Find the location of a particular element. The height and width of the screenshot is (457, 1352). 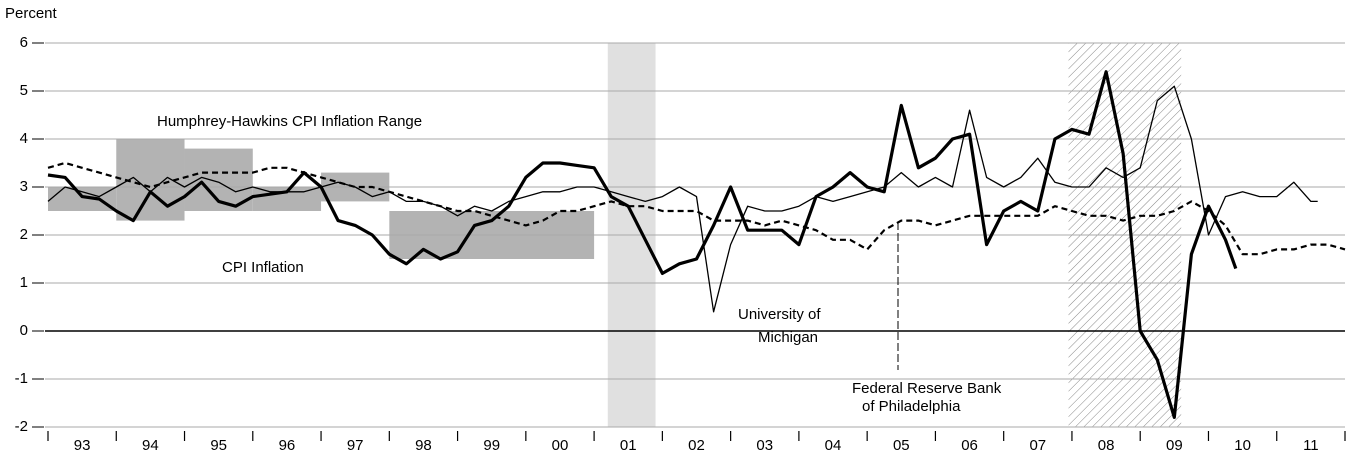

x-tick-label: 94 is located at coordinates (150, 445).